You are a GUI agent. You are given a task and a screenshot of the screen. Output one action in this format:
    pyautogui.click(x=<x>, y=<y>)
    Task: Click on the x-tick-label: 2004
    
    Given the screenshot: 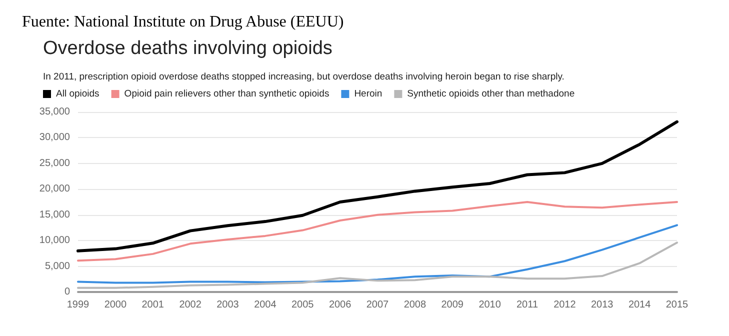 What is the action you would take?
    pyautogui.click(x=265, y=305)
    